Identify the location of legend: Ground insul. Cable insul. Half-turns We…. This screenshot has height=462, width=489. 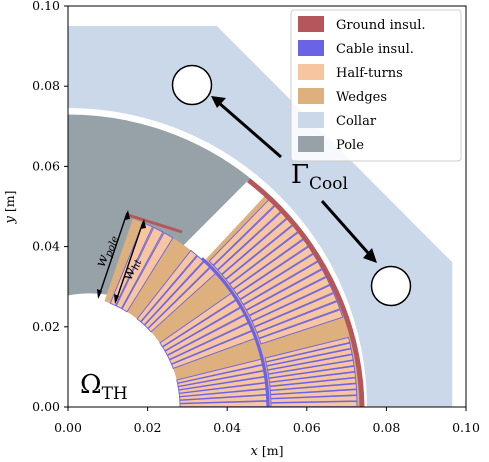
(376, 85).